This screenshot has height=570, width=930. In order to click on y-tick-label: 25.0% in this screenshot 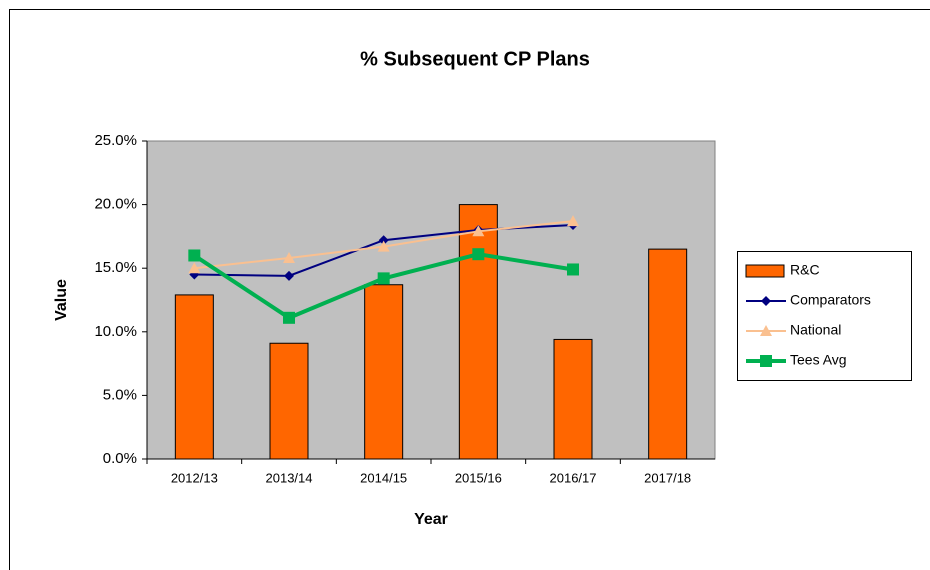, I will do `click(115, 140)`.